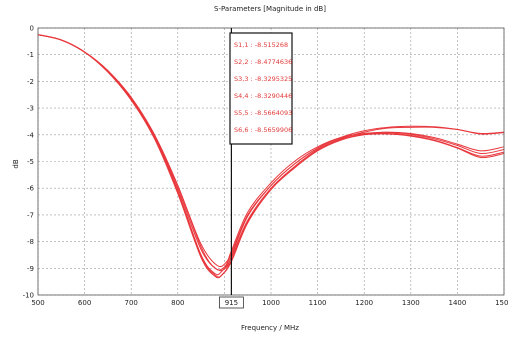  What do you see at coordinates (30, 55) in the screenshot?
I see `y-tick-label: -1` at bounding box center [30, 55].